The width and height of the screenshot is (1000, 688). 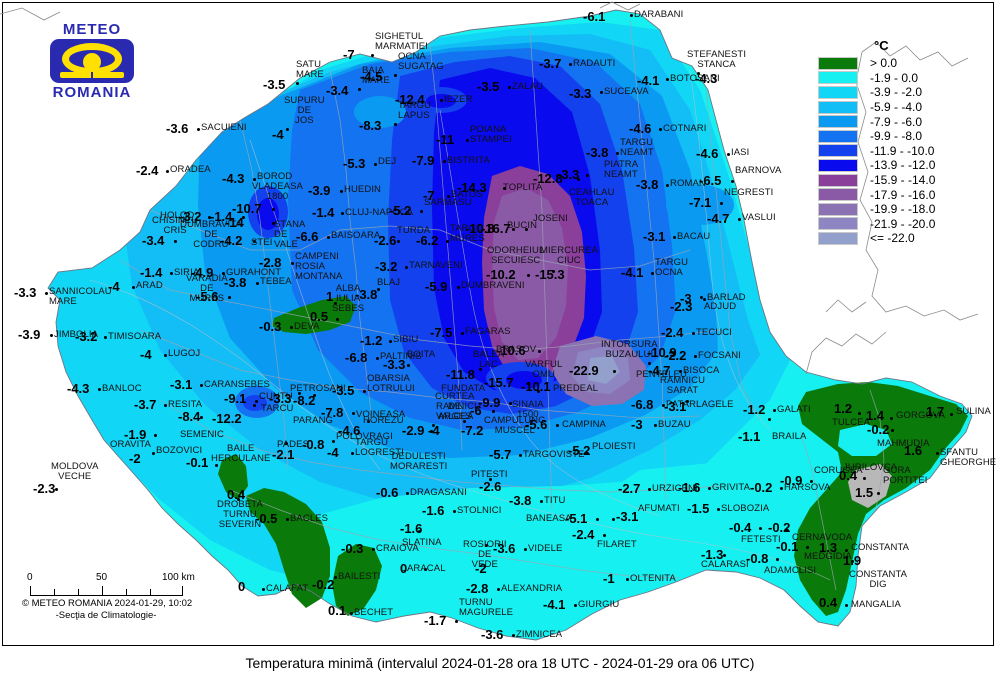 I want to click on legend-row: -3.9 - -2.0, so click(x=903, y=92).